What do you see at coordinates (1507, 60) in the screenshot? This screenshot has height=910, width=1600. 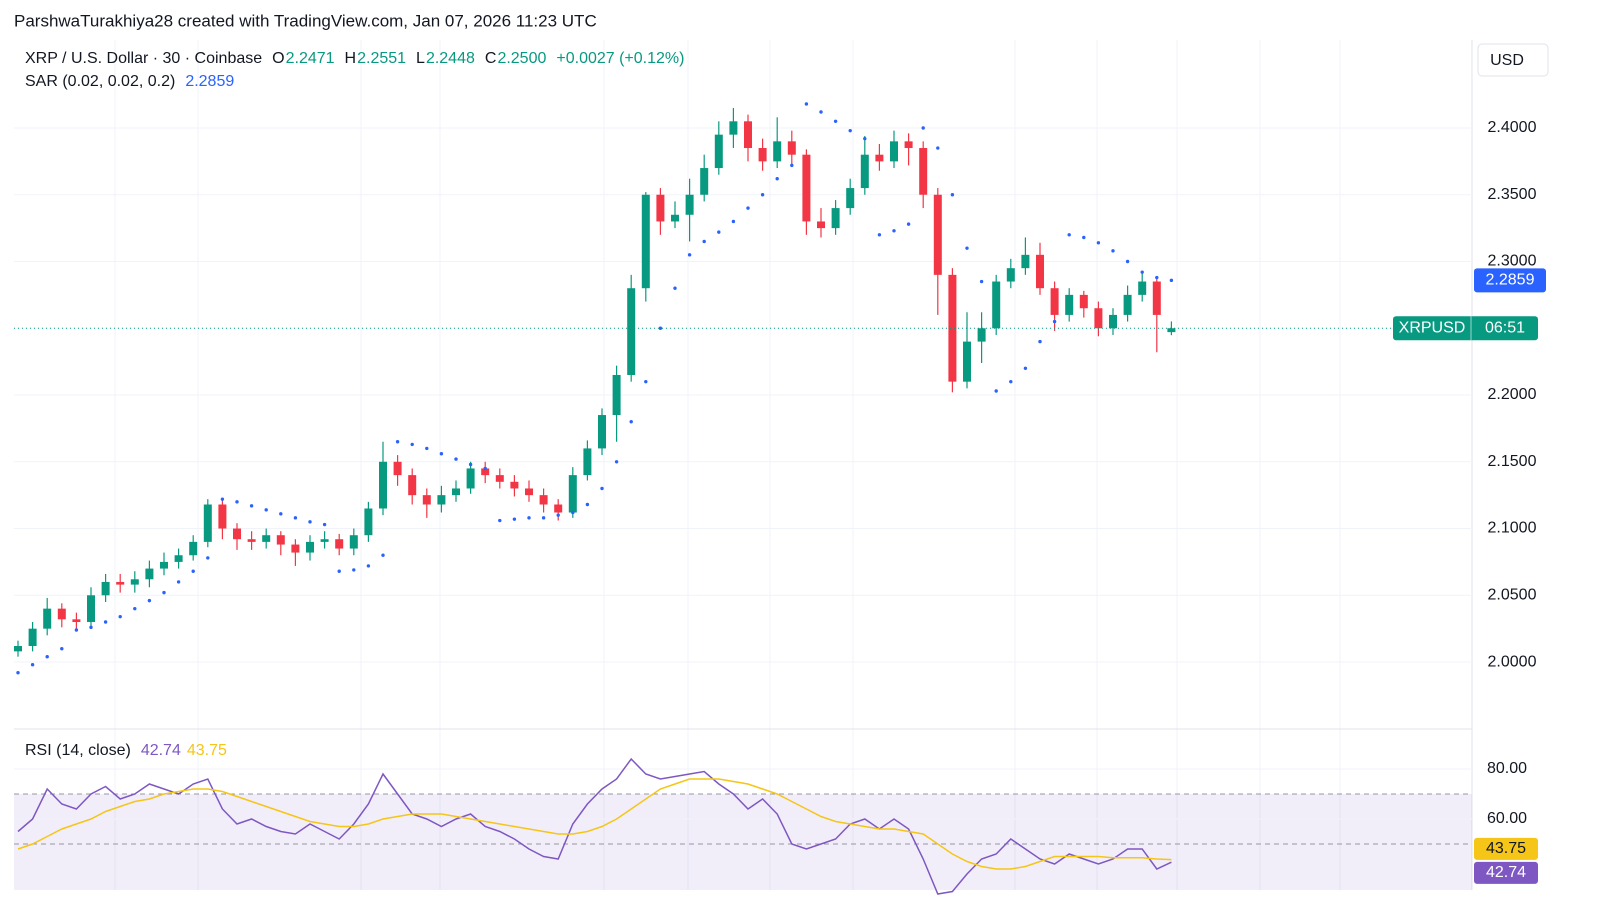 I see `currency: USD` at bounding box center [1507, 60].